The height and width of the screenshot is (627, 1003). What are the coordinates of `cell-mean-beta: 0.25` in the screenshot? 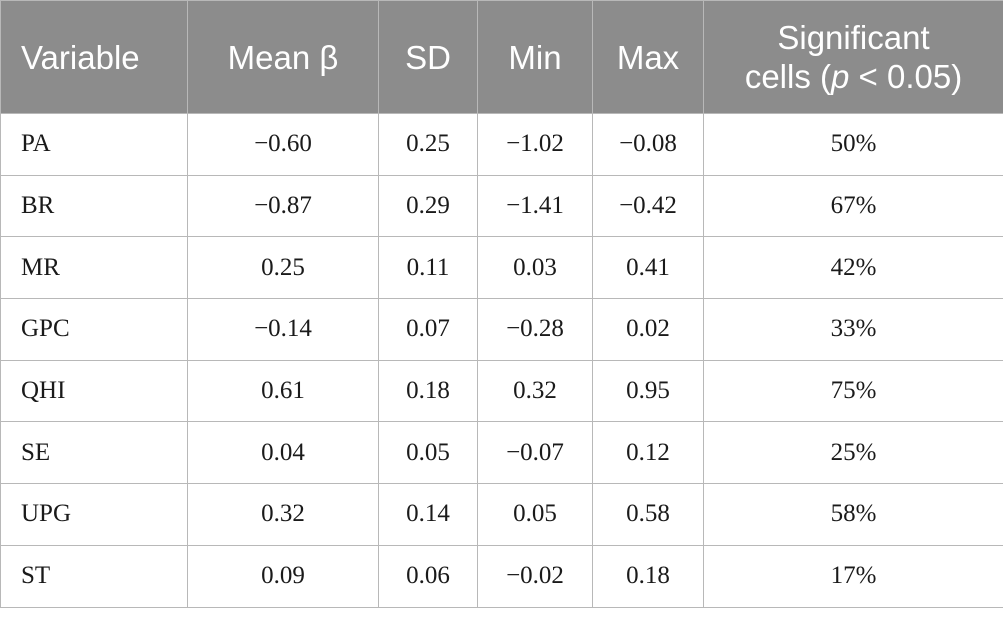 It's located at (283, 268).